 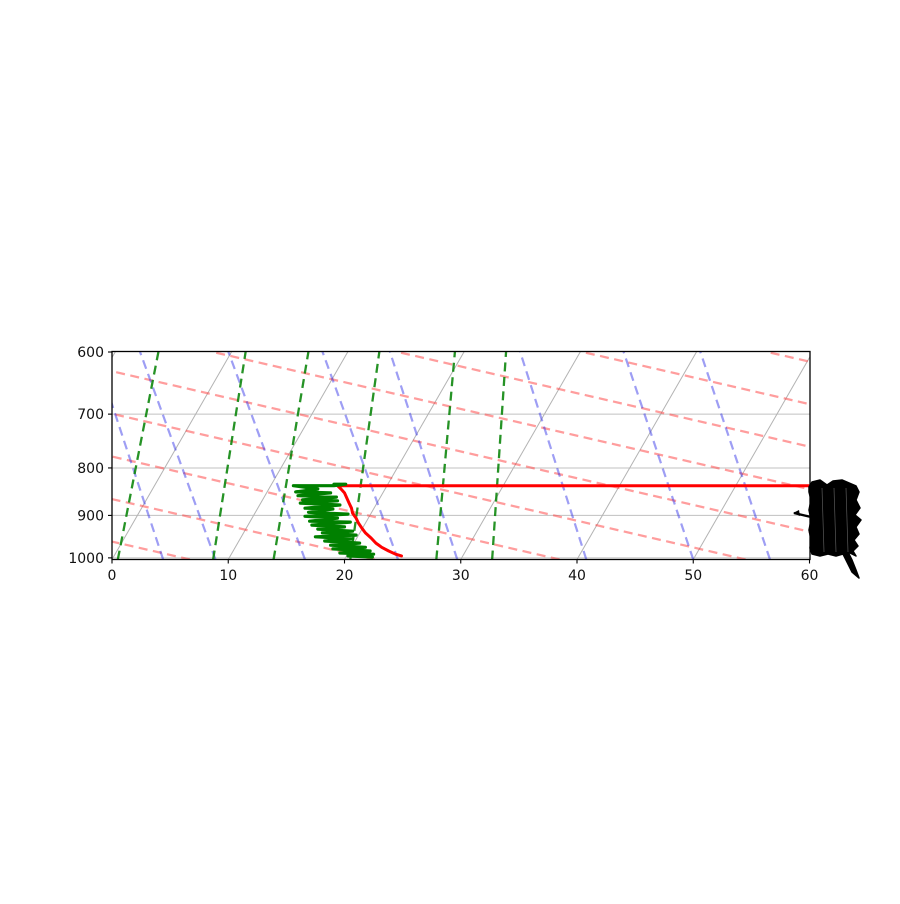 I want to click on x-tick-label: 20, so click(x=345, y=576).